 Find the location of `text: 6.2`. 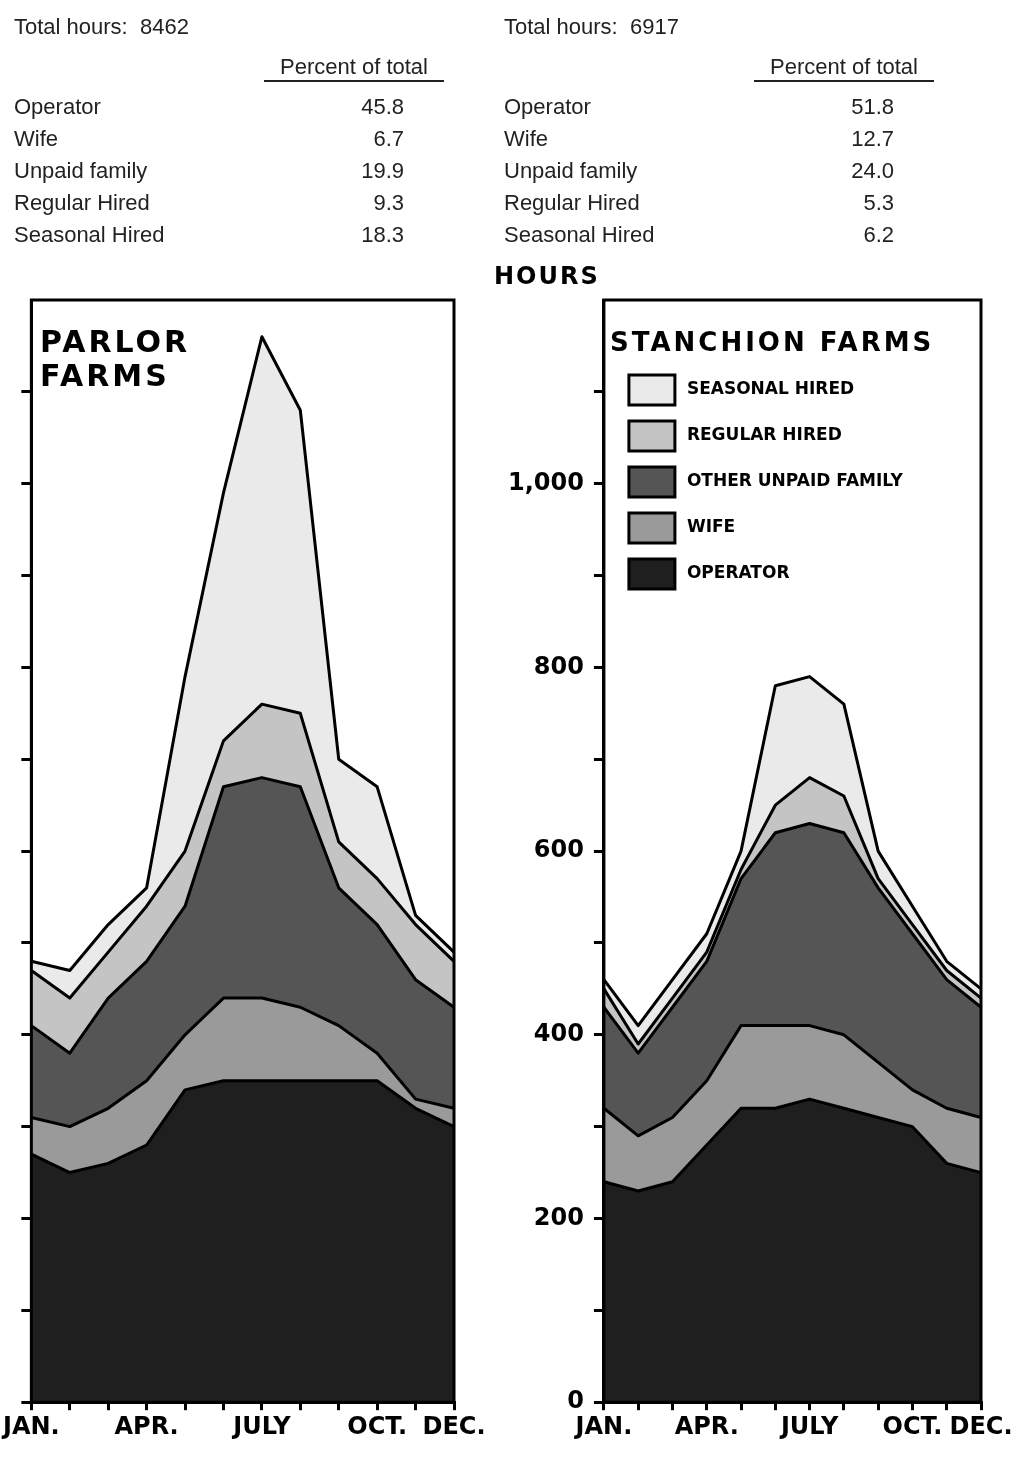

text: 6.2 is located at coordinates (878, 235).